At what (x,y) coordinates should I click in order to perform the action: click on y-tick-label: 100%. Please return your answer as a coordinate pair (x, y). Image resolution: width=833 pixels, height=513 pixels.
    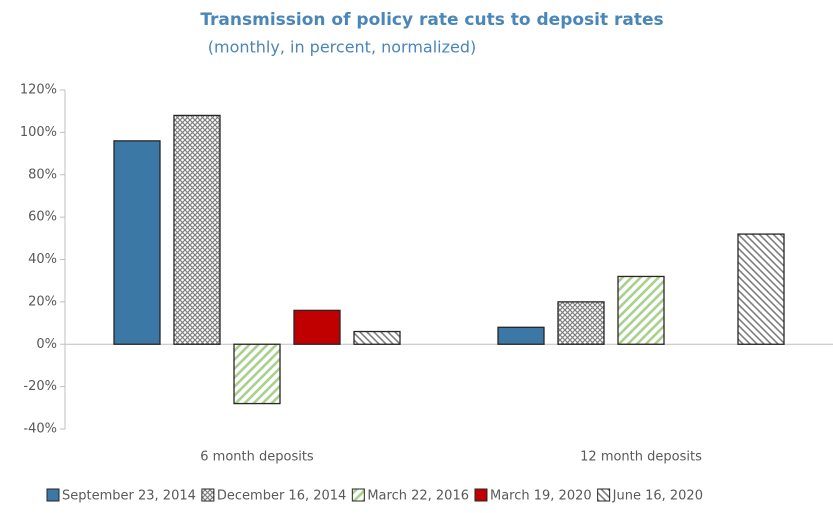
    Looking at the image, I should click on (38, 132).